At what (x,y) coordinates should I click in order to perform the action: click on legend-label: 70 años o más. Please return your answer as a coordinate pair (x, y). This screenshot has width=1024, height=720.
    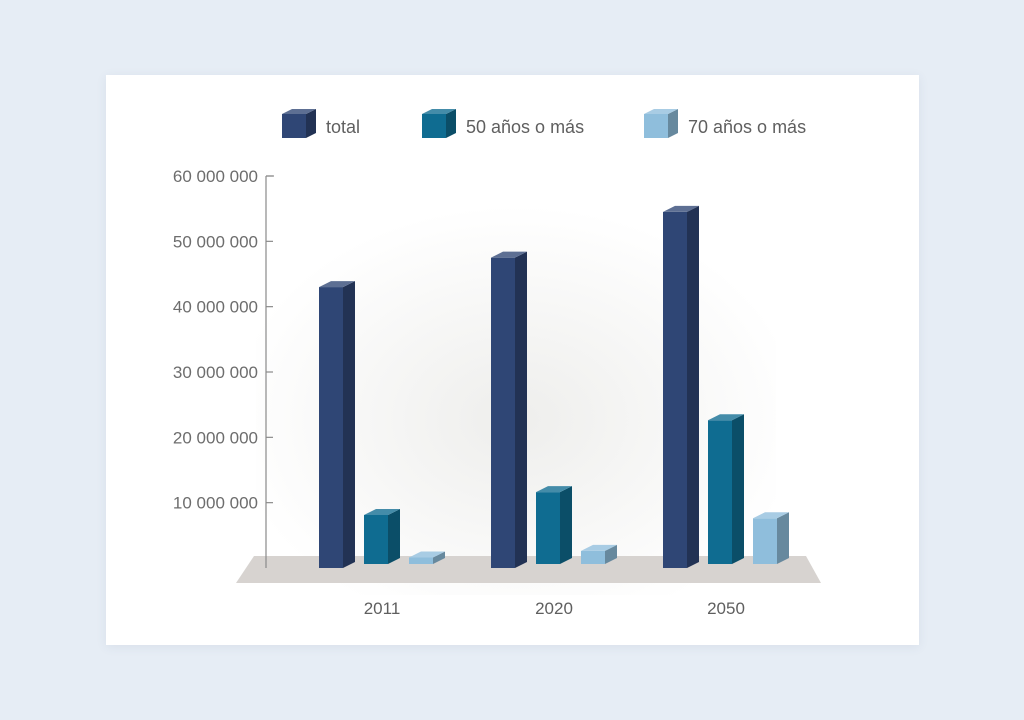
    Looking at the image, I should click on (747, 127).